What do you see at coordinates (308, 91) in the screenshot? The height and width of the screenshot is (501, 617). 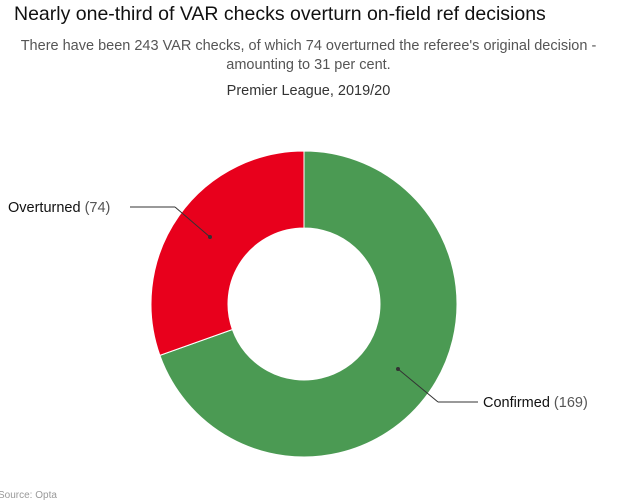 I see `chart-caption: Premier League, 2019/20` at bounding box center [308, 91].